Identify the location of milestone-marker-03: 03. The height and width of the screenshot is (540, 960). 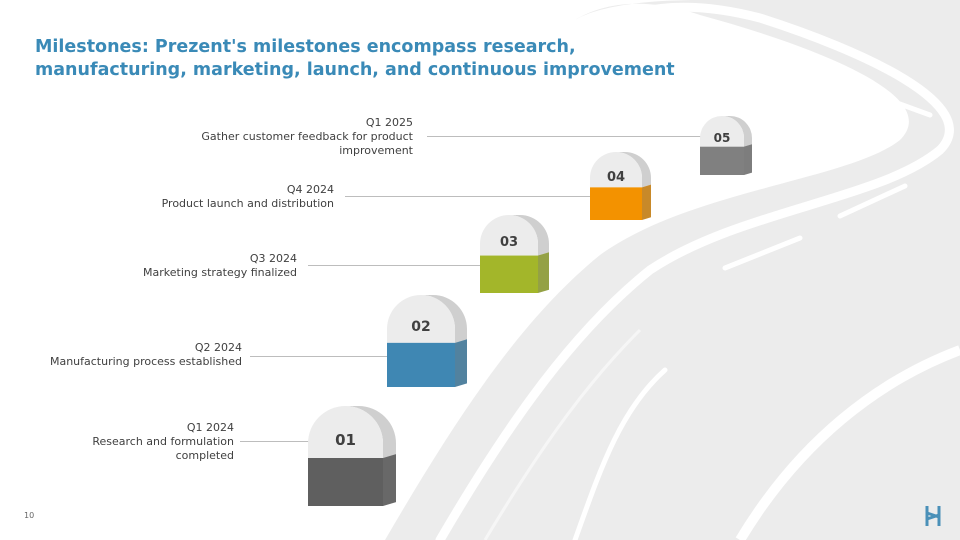
(514, 254).